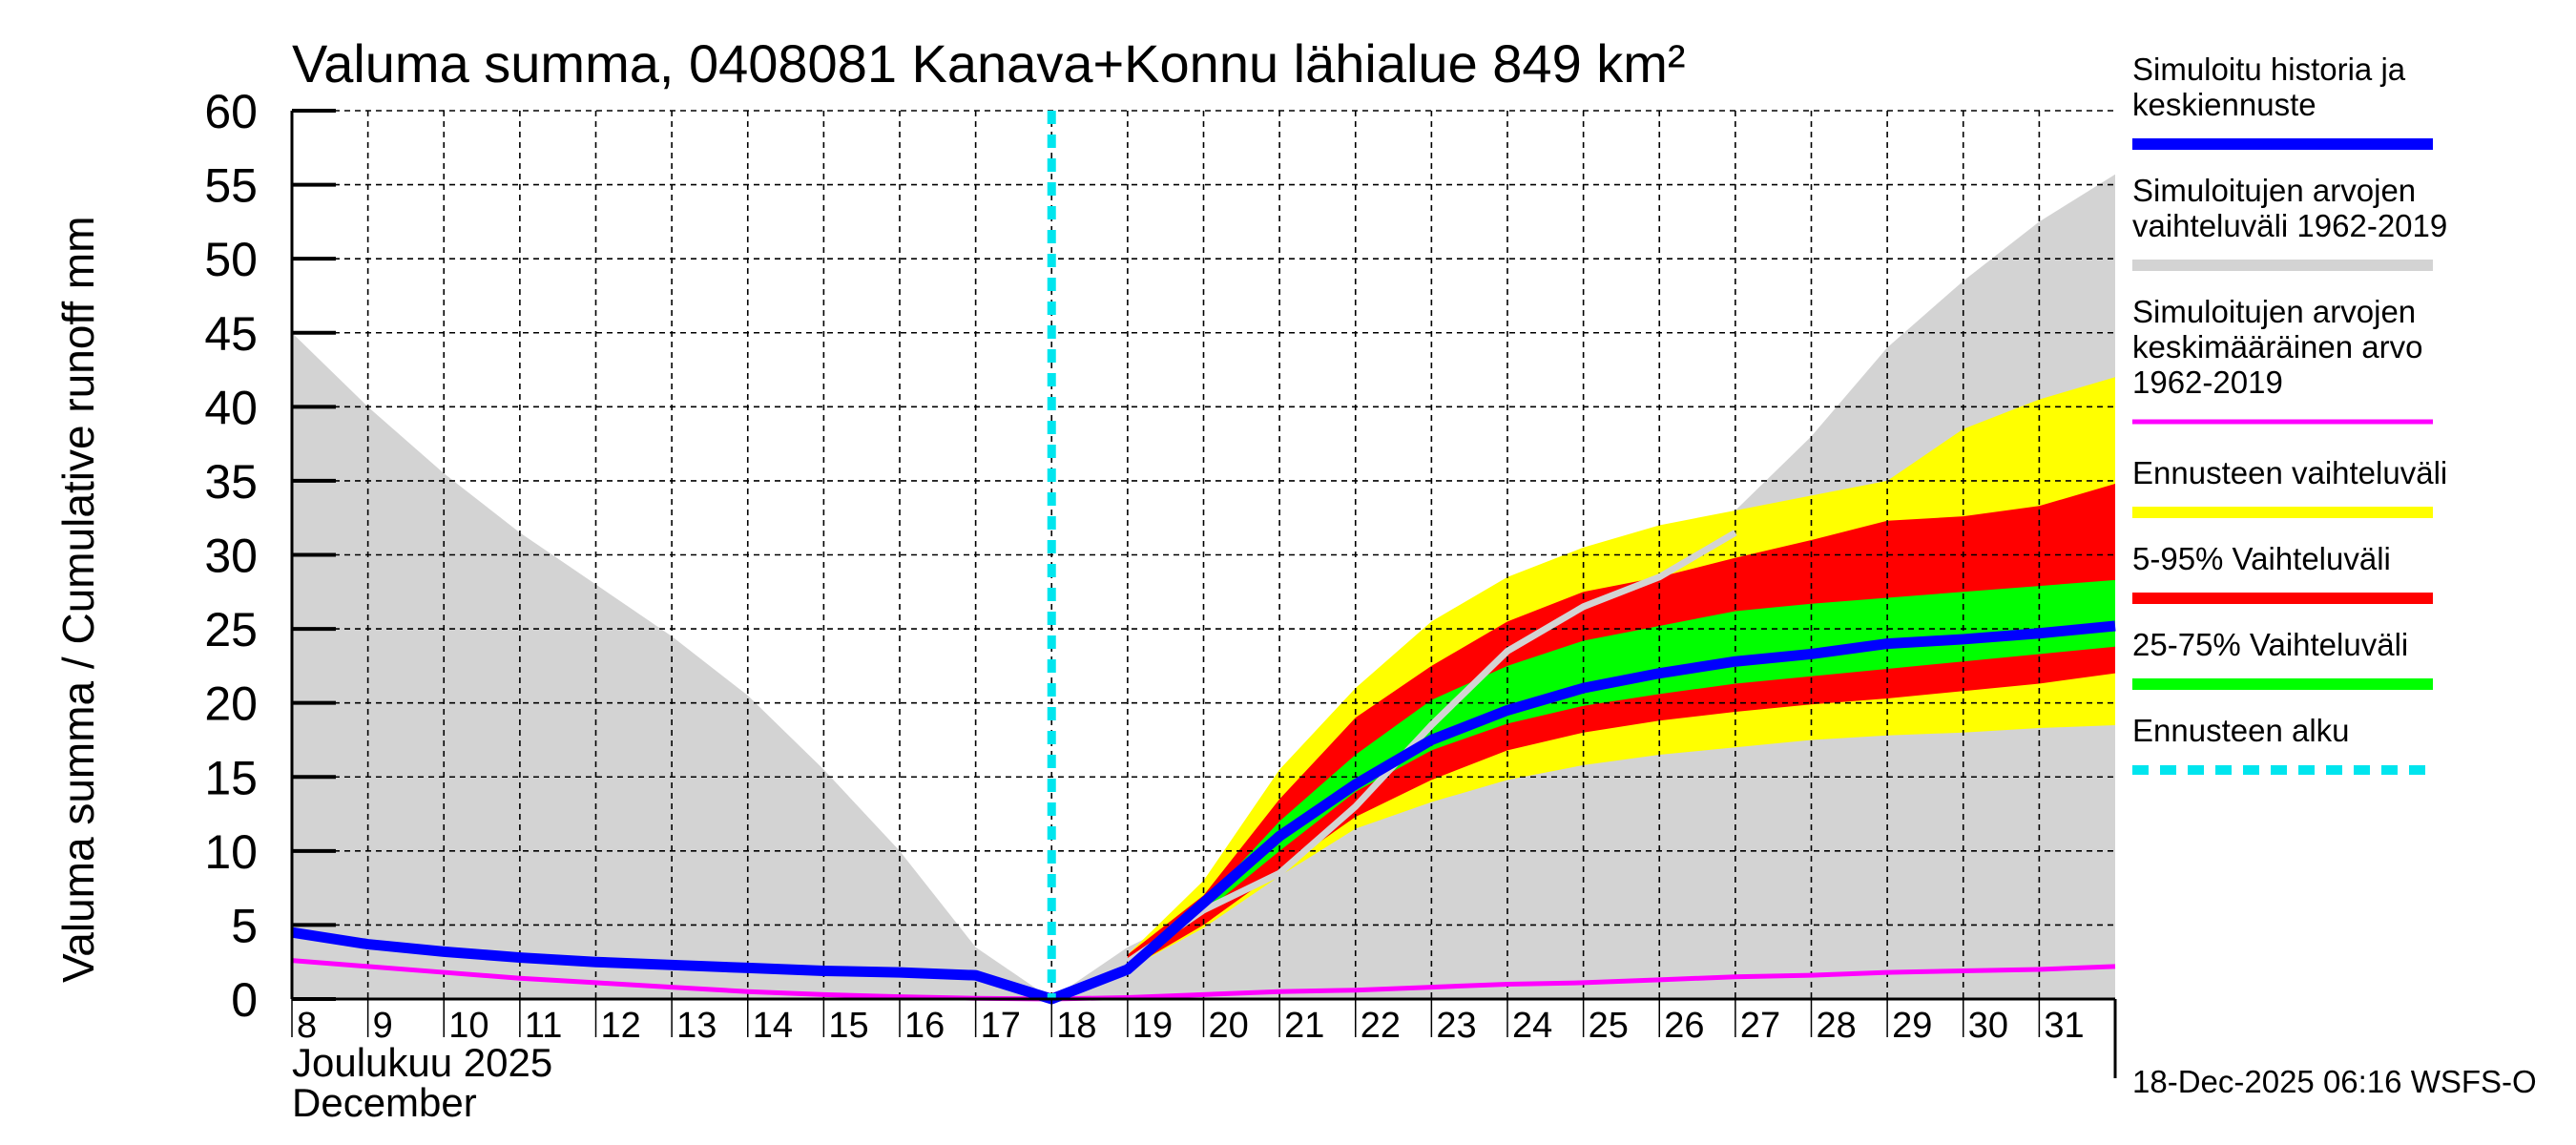 This screenshot has height=1145, width=2576. I want to click on x-tick-label: 28, so click(1837, 1026).